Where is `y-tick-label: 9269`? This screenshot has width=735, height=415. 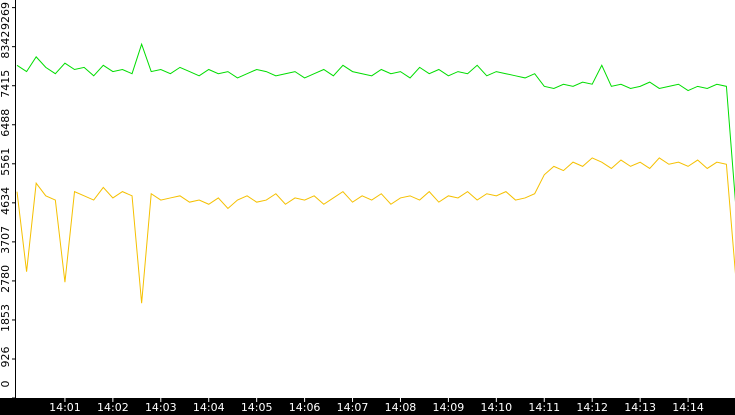 y-tick-label: 9269 is located at coordinates (6, 16).